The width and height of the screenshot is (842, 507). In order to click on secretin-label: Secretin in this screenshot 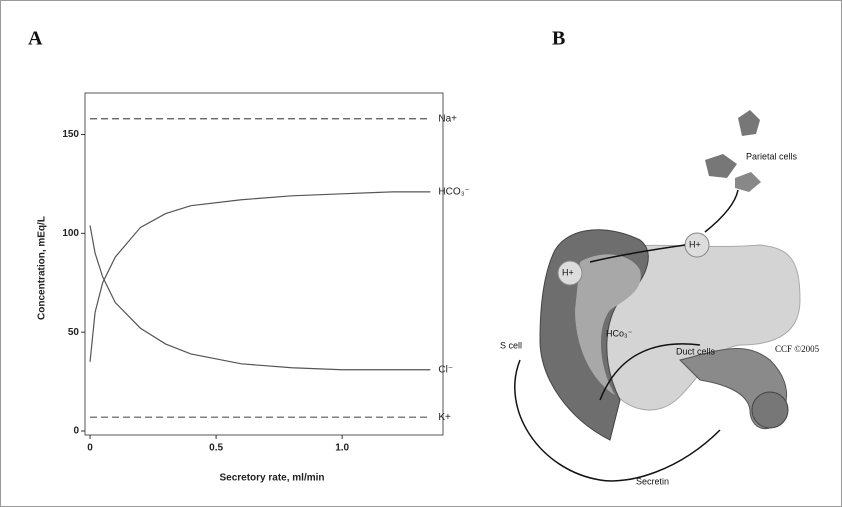, I will do `click(652, 481)`.